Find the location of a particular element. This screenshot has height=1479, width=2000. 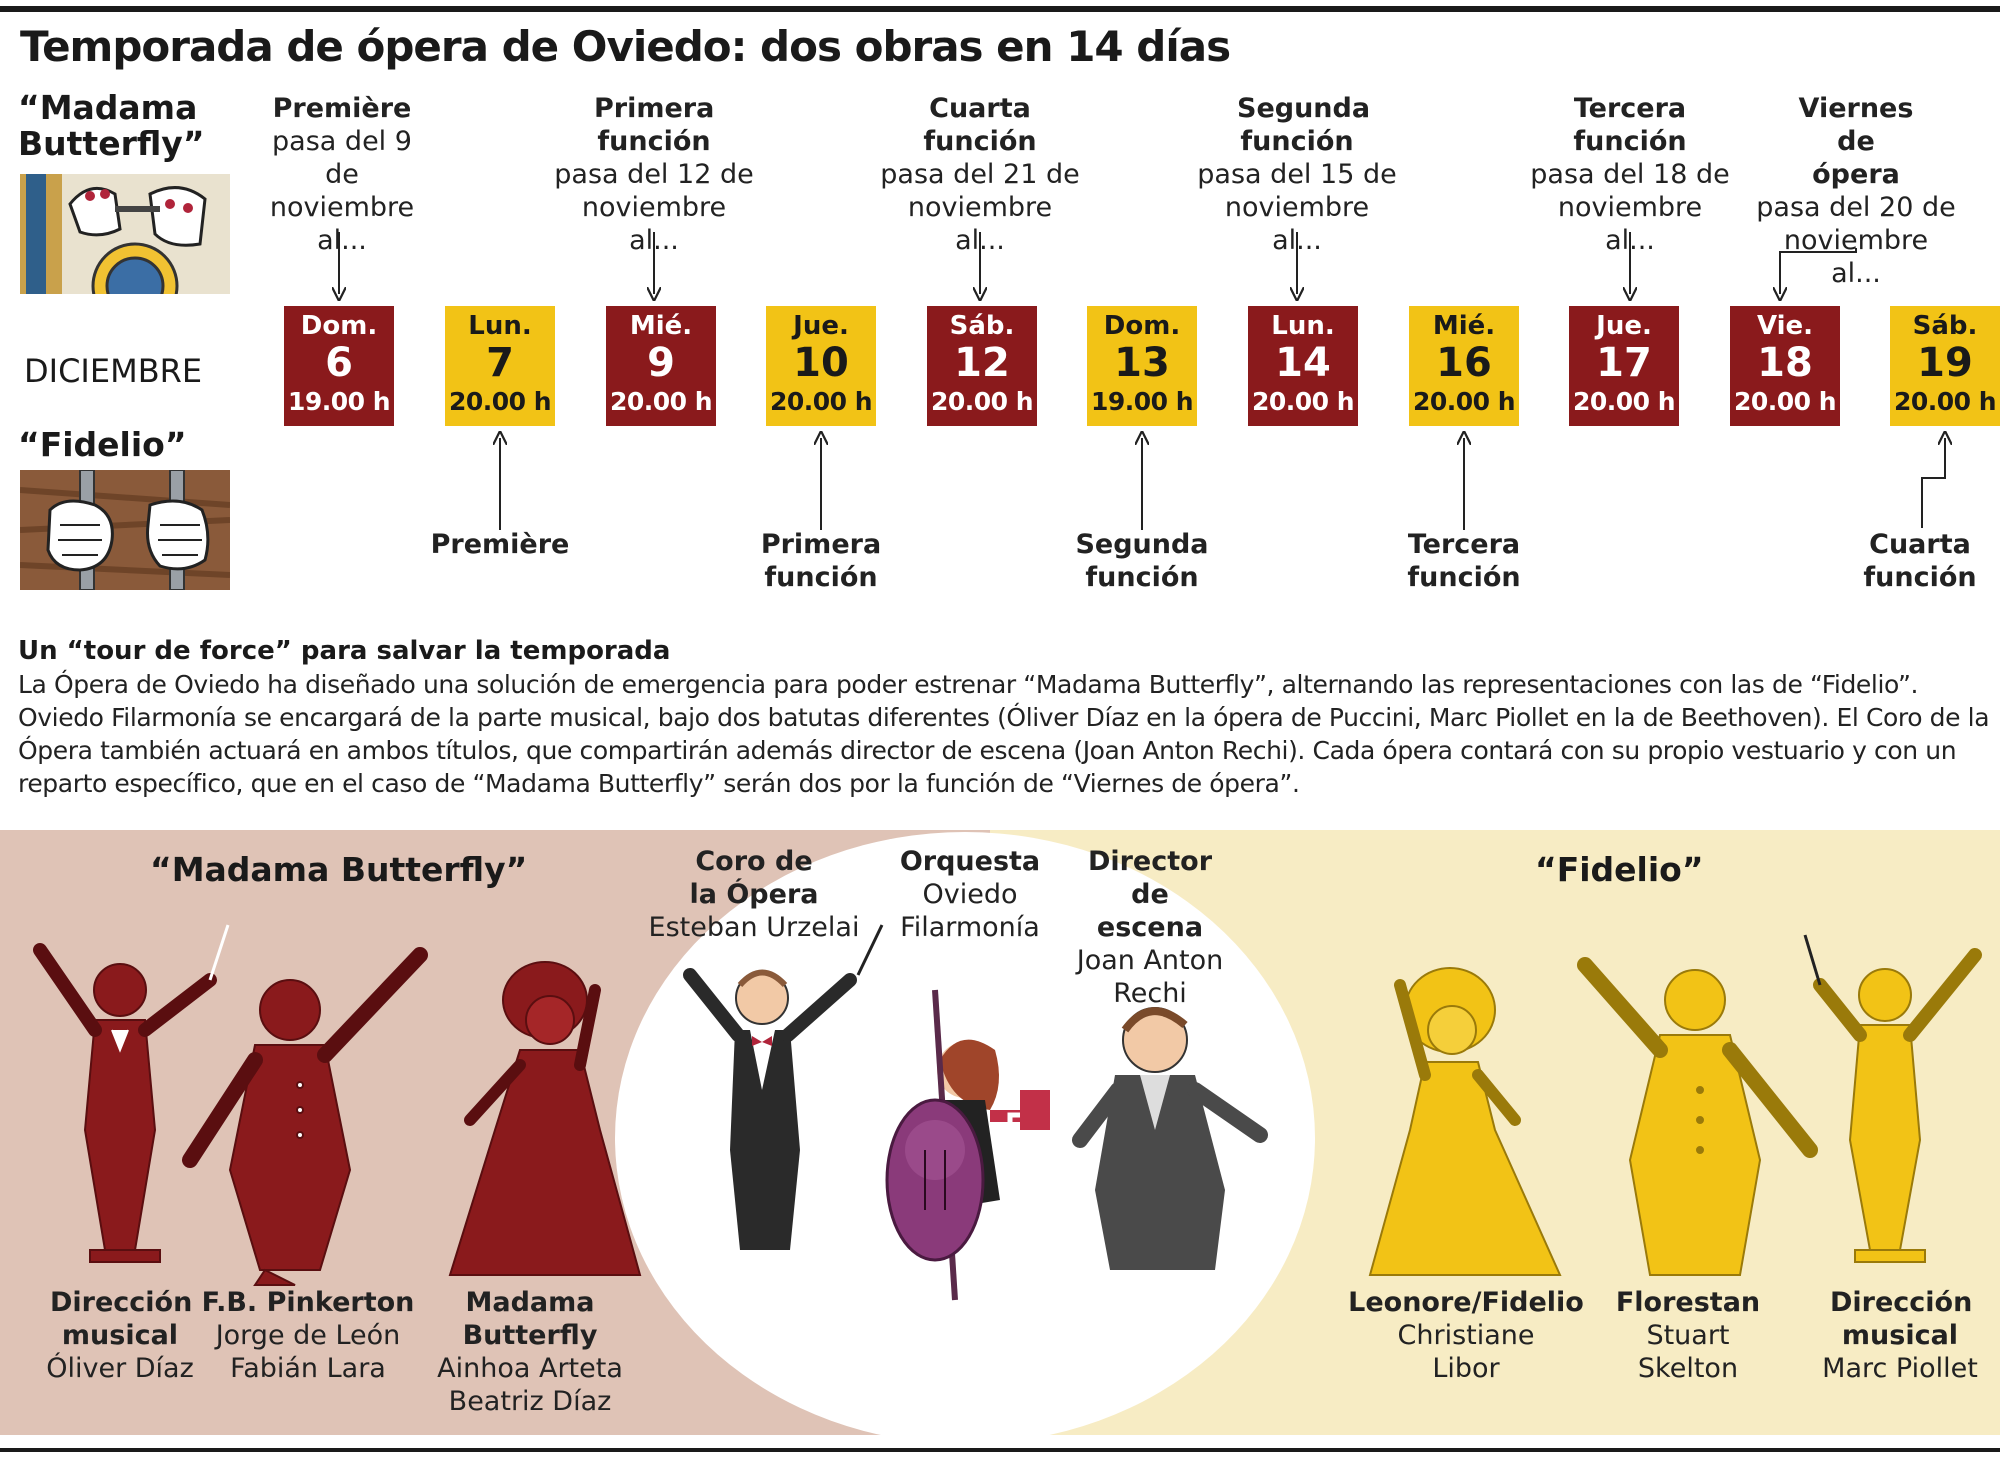

butterfly-label: “Madama Butterfly” is located at coordinates (111, 126).